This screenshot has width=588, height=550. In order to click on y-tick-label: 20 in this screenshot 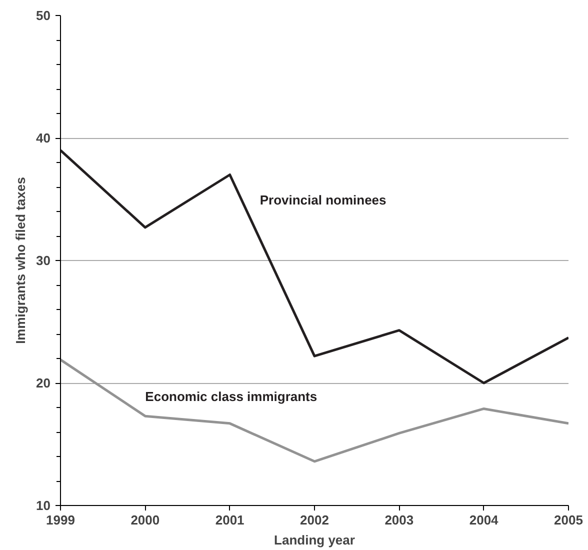, I will do `click(43, 383)`.